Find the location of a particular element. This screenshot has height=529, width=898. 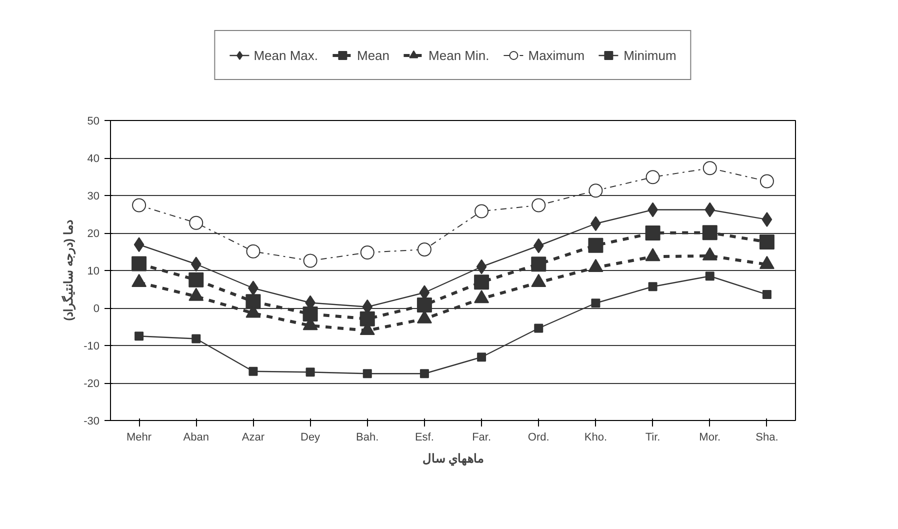

x-tick-label: Mor. is located at coordinates (710, 438).